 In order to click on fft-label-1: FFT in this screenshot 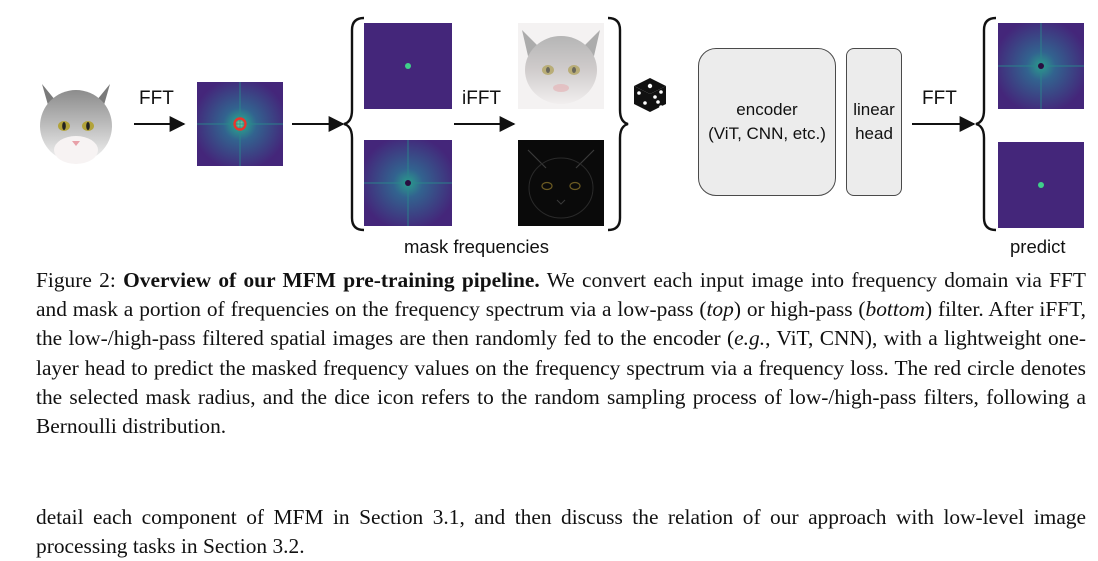, I will do `click(156, 98)`.